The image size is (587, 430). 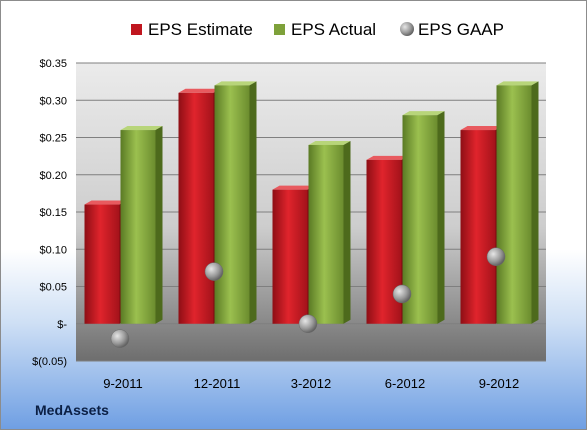 What do you see at coordinates (123, 383) in the screenshot?
I see `x-tick-label: 9-2011` at bounding box center [123, 383].